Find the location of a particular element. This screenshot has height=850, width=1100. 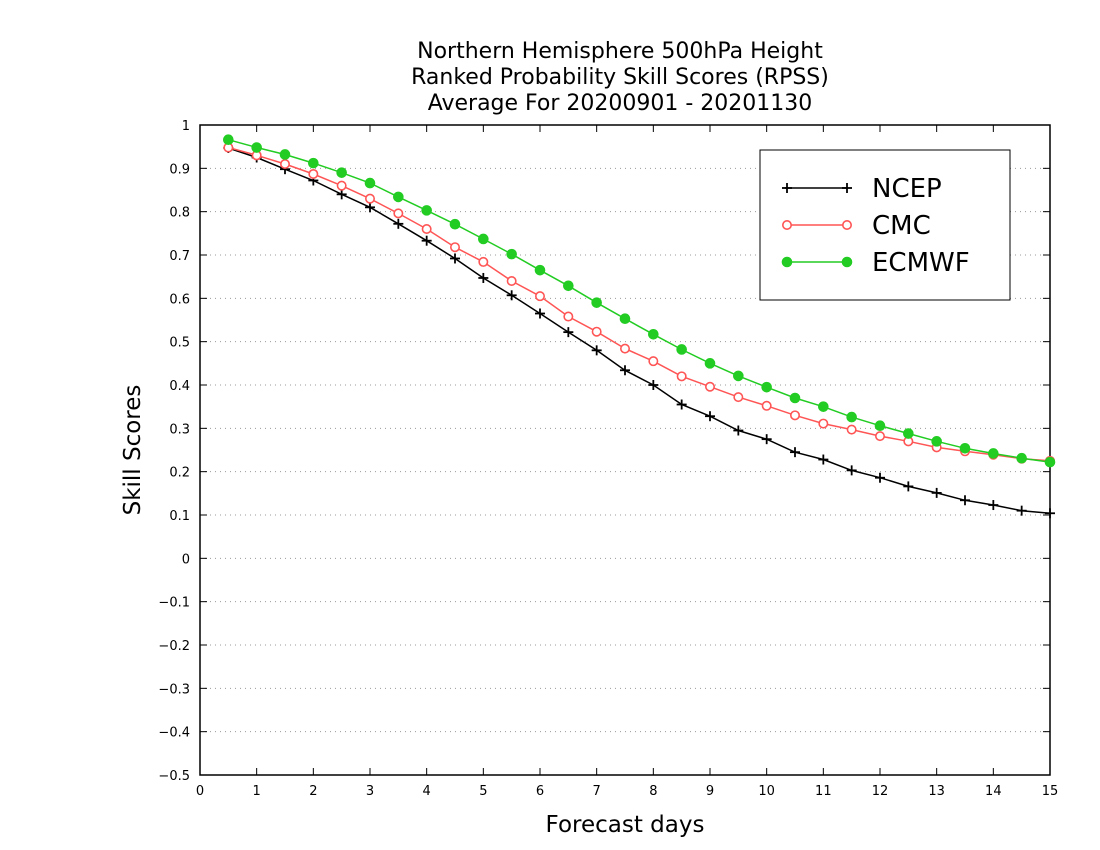

chart-title-line: Average For 20200901 - 20201130 is located at coordinates (620, 103).